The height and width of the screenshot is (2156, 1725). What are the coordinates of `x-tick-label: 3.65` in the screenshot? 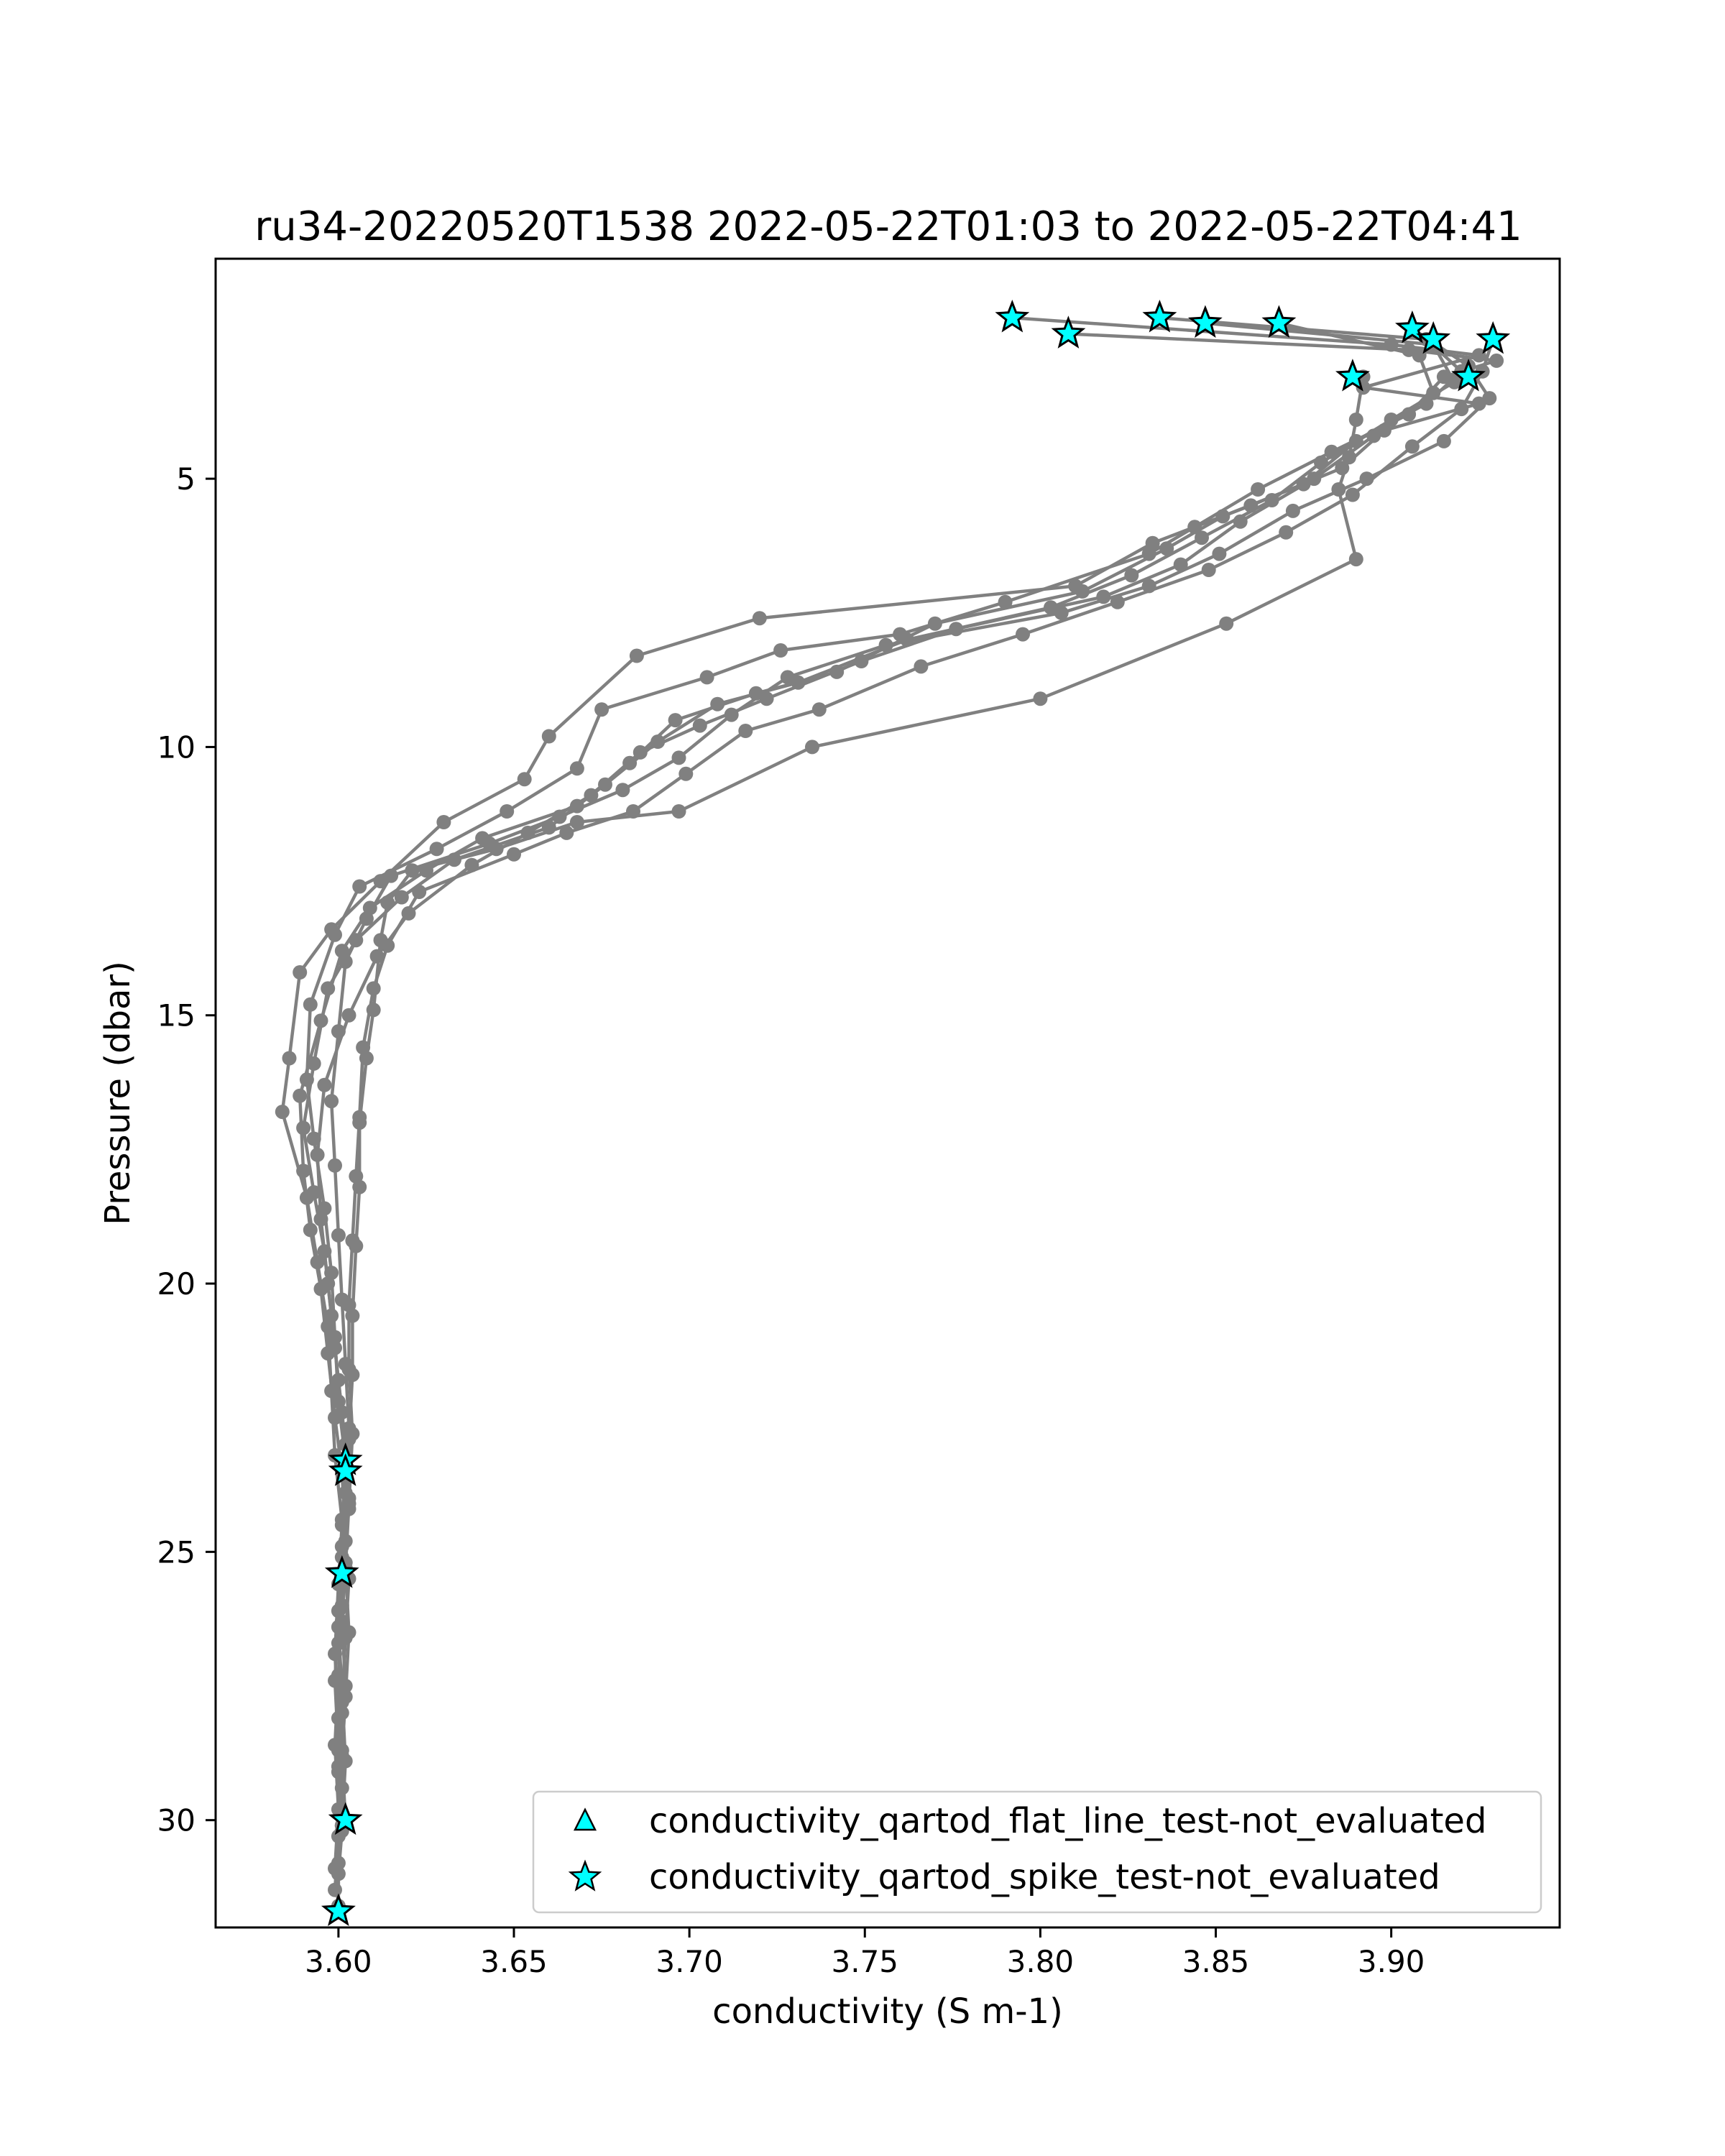 It's located at (514, 1961).